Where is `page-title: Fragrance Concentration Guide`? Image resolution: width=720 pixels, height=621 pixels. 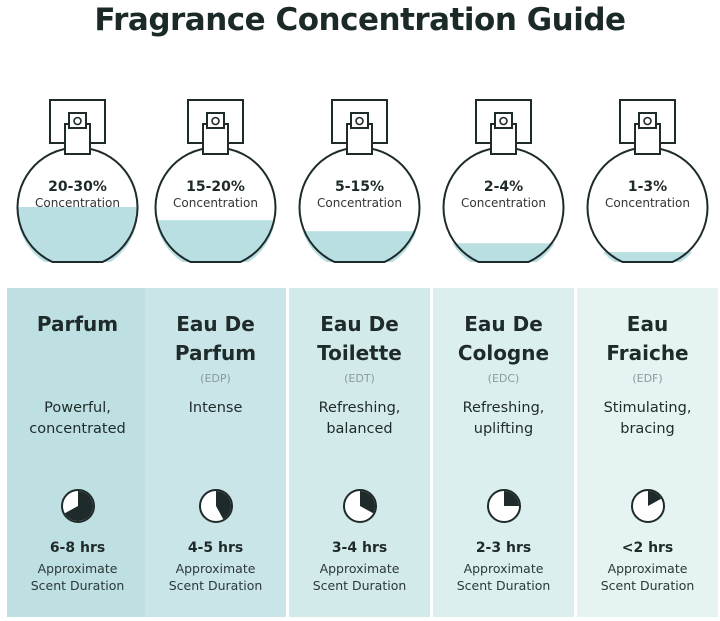
page-title: Fragrance Concentration Guide is located at coordinates (360, 20).